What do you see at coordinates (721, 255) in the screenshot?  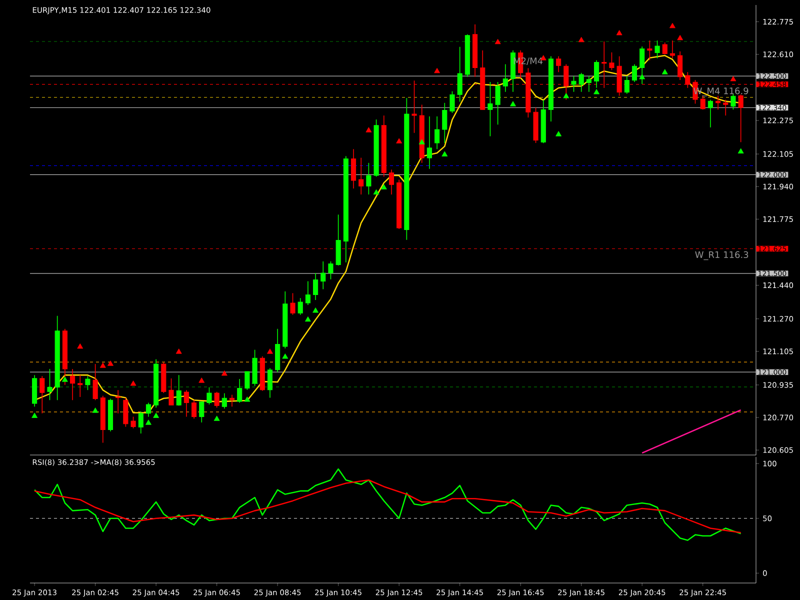 I see `annotation: W_R1 116.3` at bounding box center [721, 255].